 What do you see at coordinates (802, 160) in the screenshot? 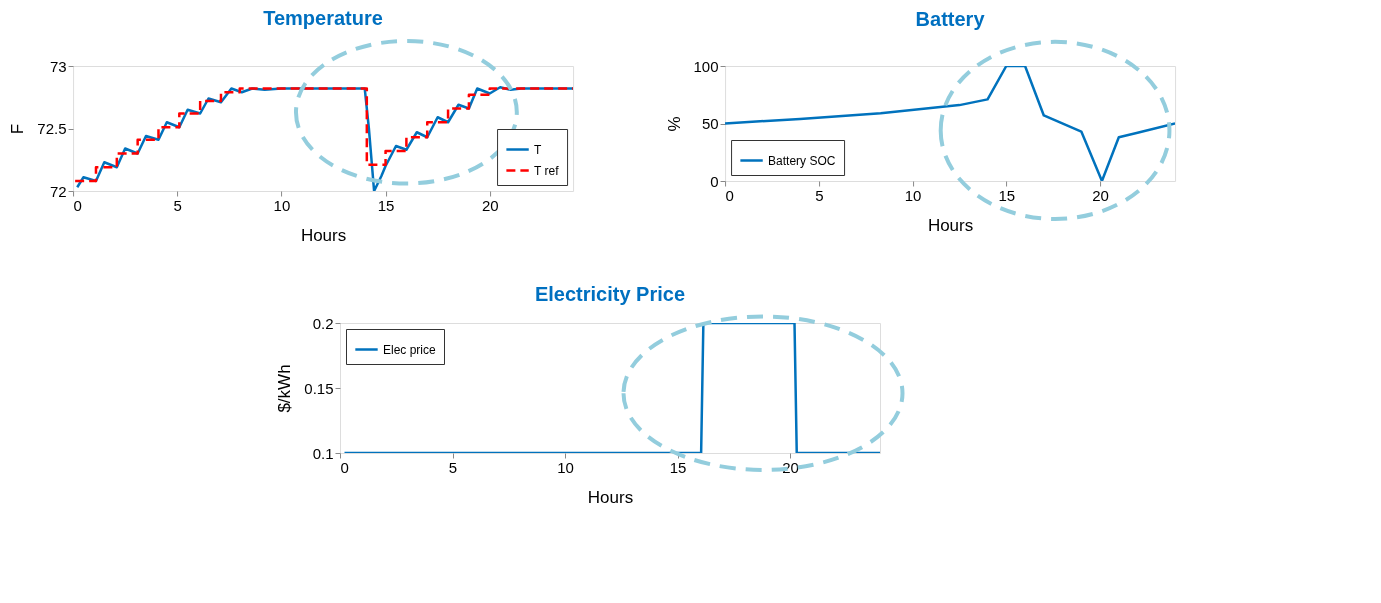
I see `legend-label: Battery SOC` at bounding box center [802, 160].